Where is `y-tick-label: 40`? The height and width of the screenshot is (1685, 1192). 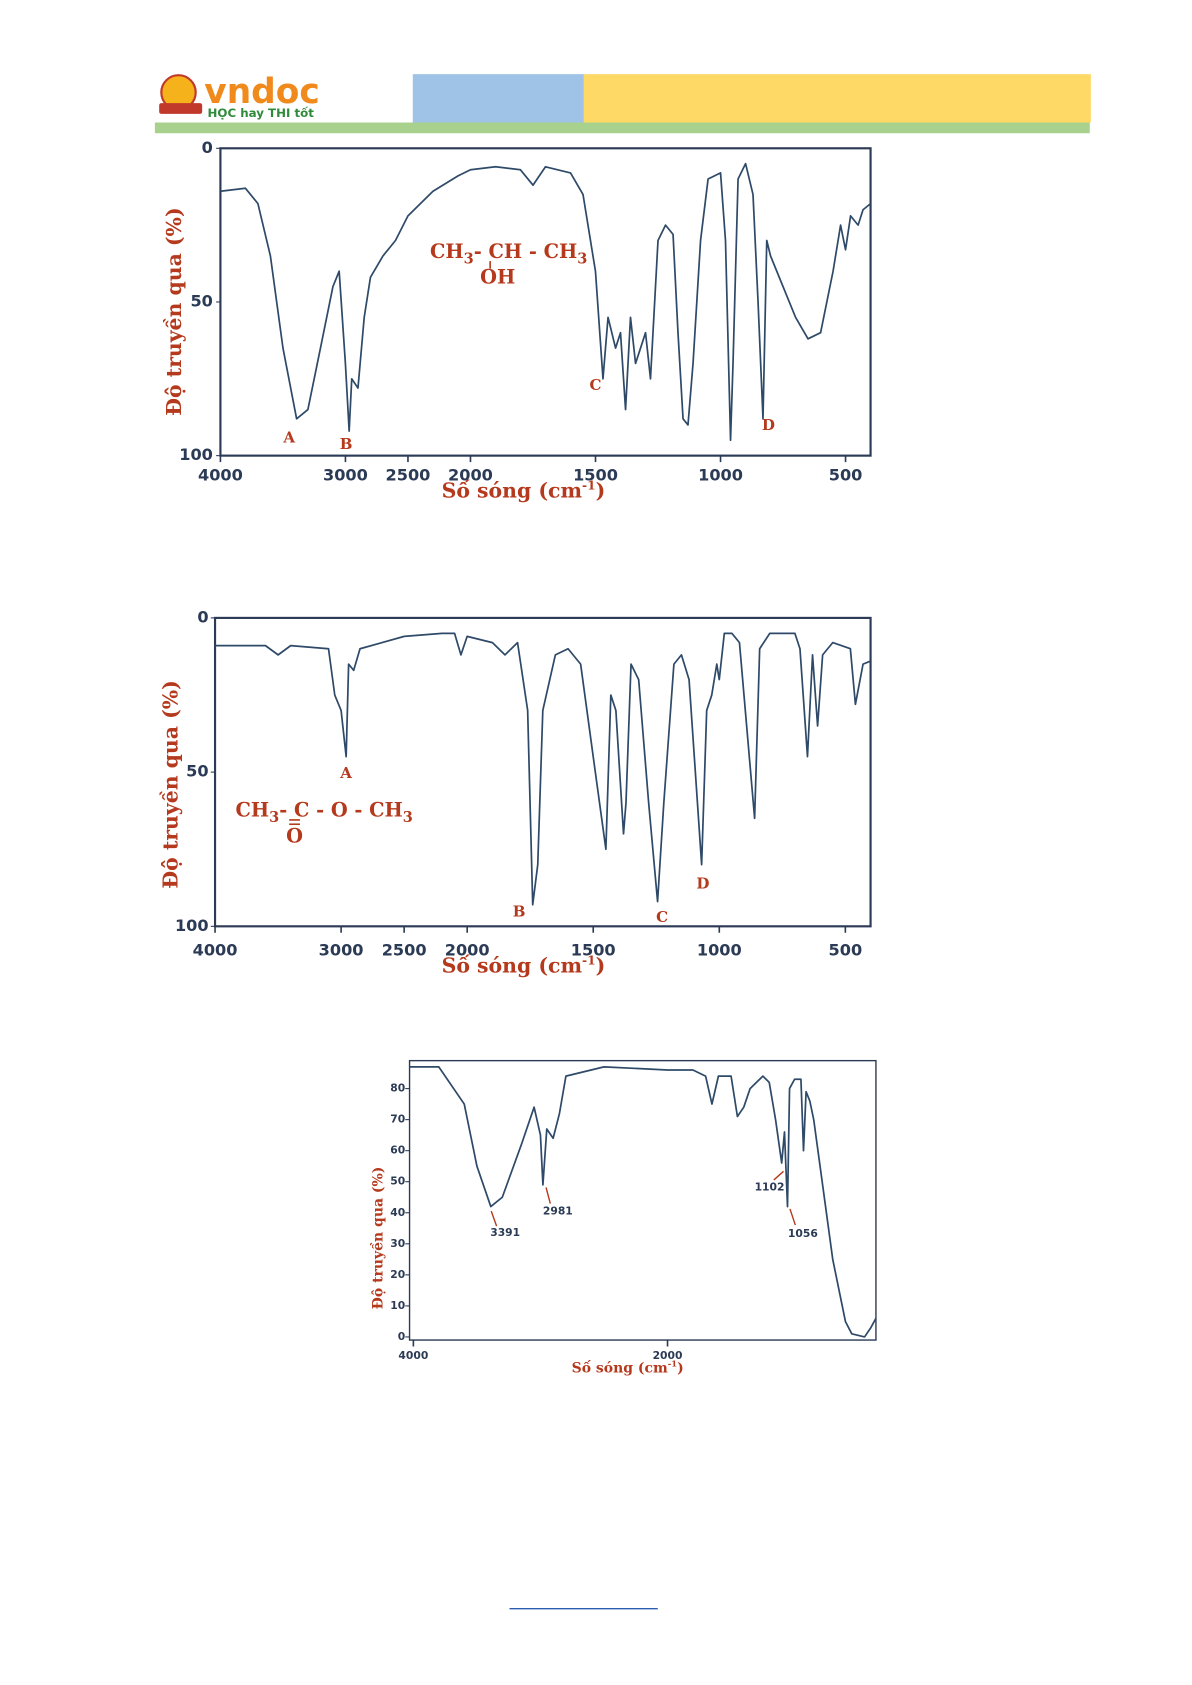
y-tick-label: 40 is located at coordinates (397, 1212).